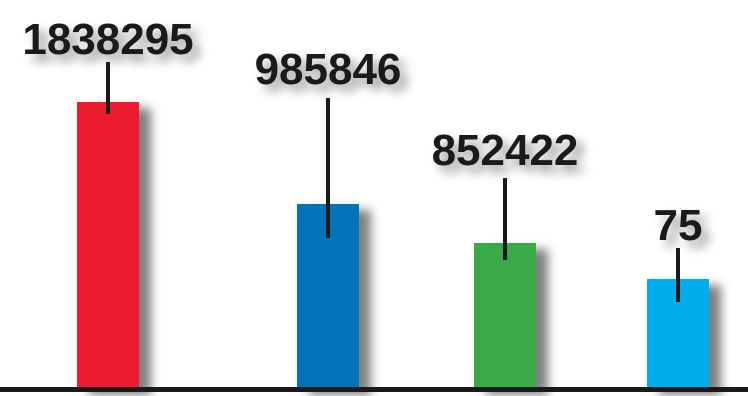 This screenshot has width=748, height=396. Describe the element at coordinates (328, 69) in the screenshot. I see `value-label-2: 985846` at that location.